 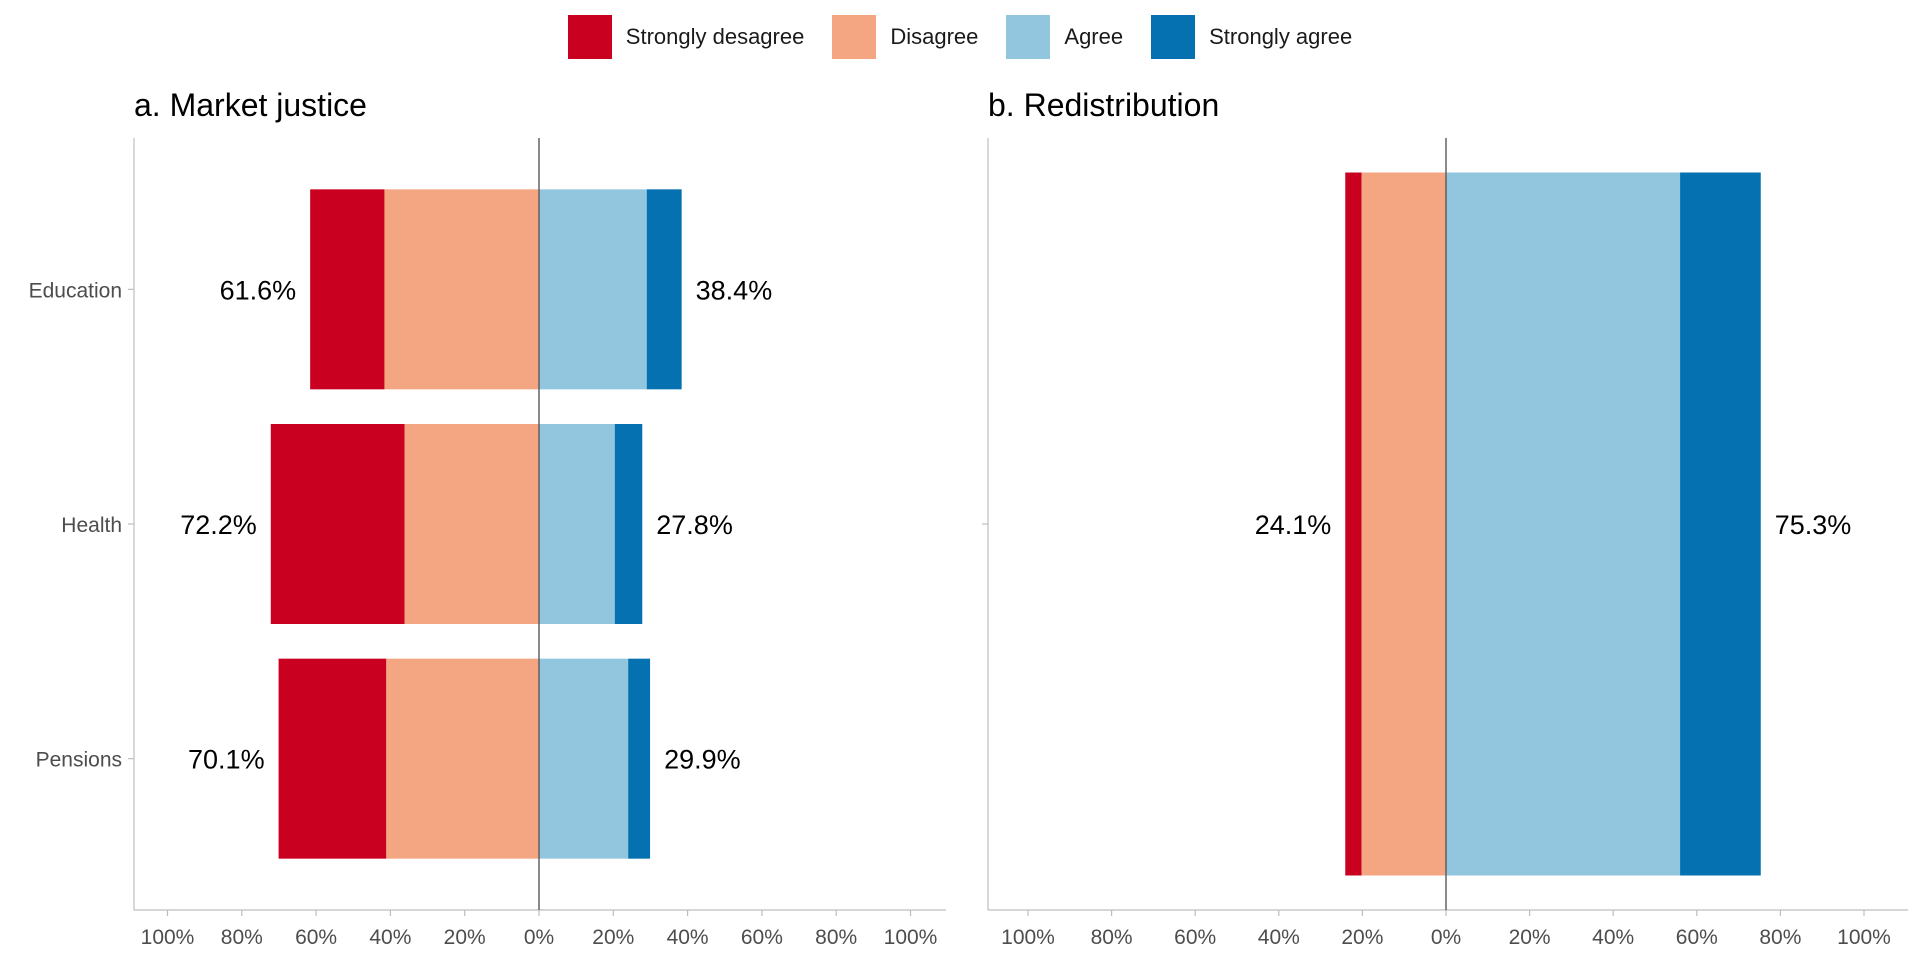 I want to click on legend-item-strongly-agree: Strongly agree, so click(x=1251, y=37).